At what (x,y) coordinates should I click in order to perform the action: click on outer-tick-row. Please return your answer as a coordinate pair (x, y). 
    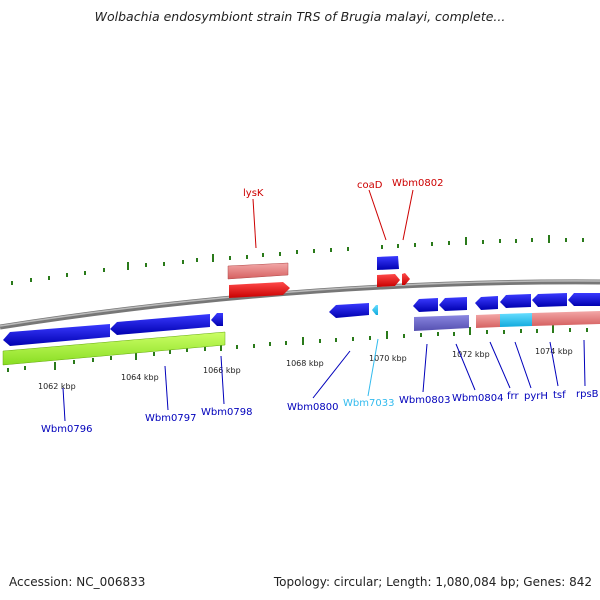
    Looking at the image, I should click on (297, 260).